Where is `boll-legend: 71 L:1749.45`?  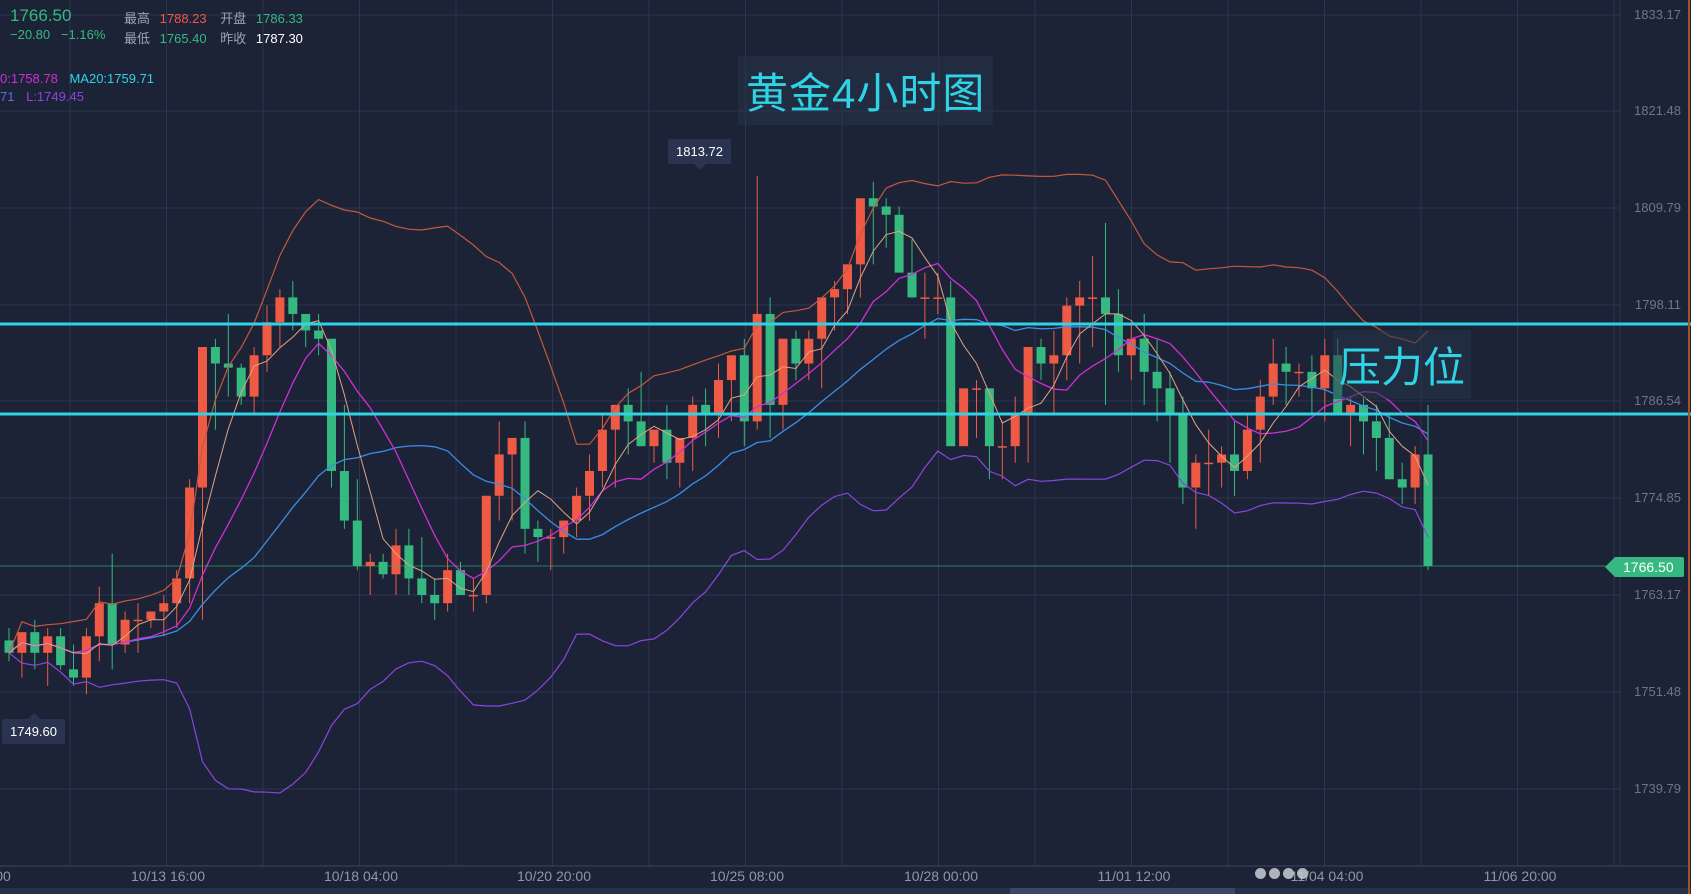 boll-legend: 71 L:1749.45 is located at coordinates (42, 96).